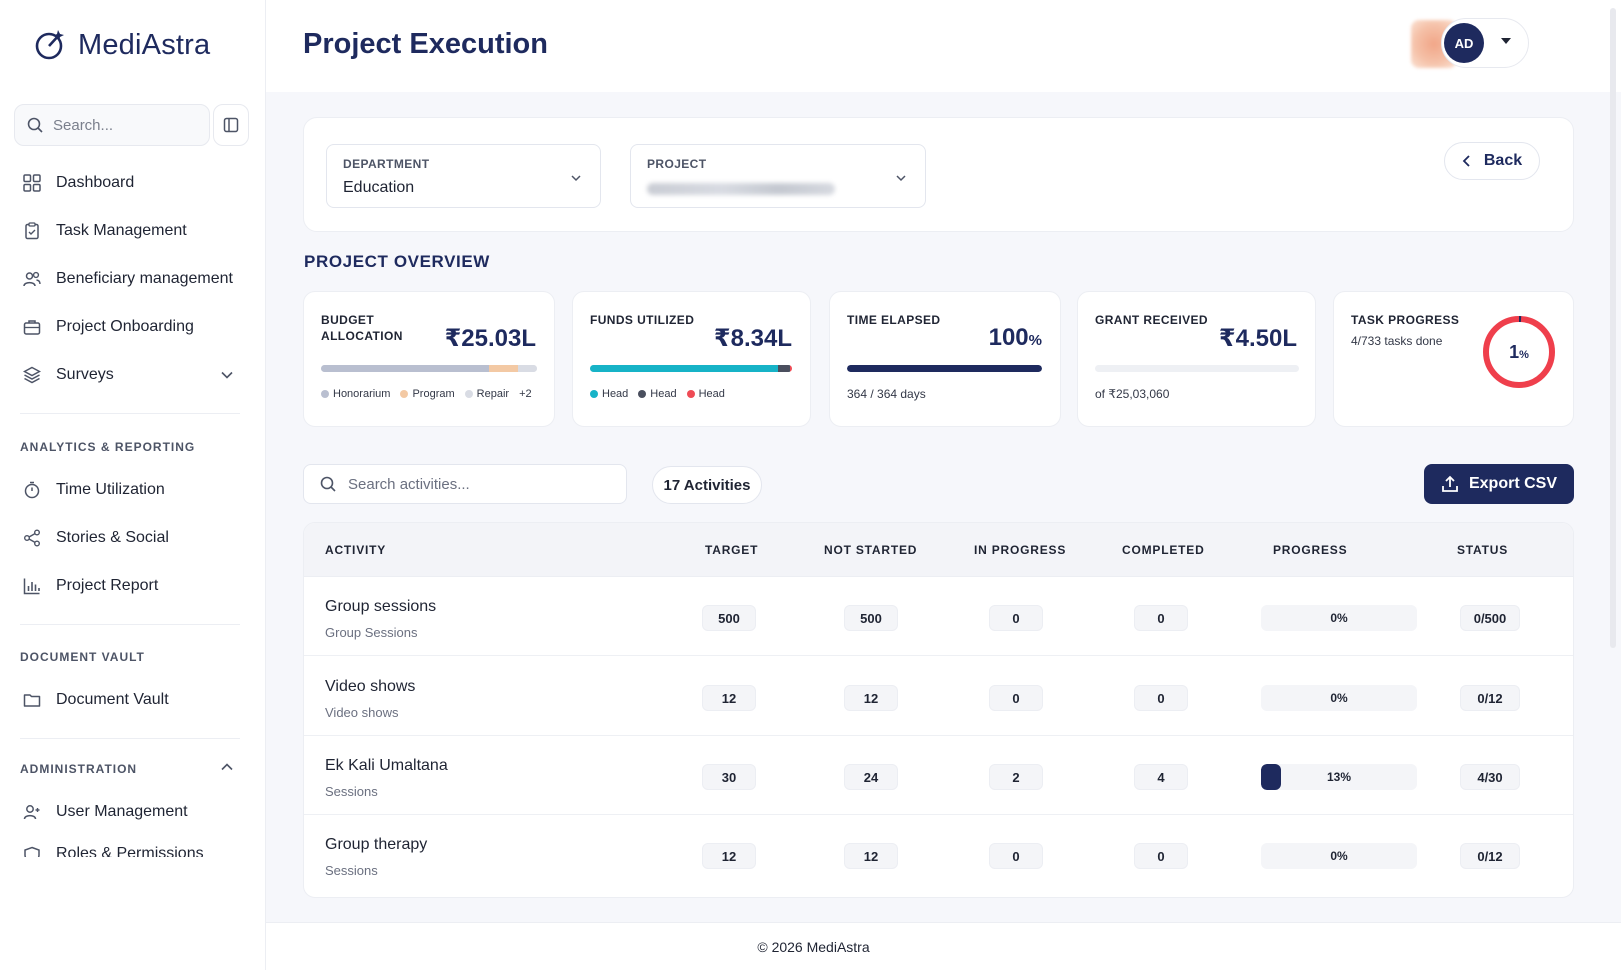 This screenshot has height=970, width=1621. What do you see at coordinates (478, 484) in the screenshot?
I see `activity-search-input` at bounding box center [478, 484].